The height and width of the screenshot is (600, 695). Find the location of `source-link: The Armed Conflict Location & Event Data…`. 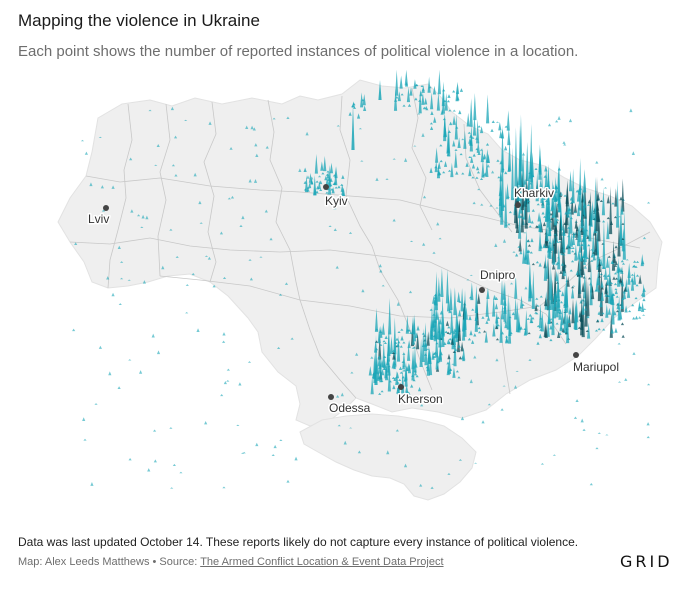

source-link: The Armed Conflict Location & Event Data… is located at coordinates (322, 562).